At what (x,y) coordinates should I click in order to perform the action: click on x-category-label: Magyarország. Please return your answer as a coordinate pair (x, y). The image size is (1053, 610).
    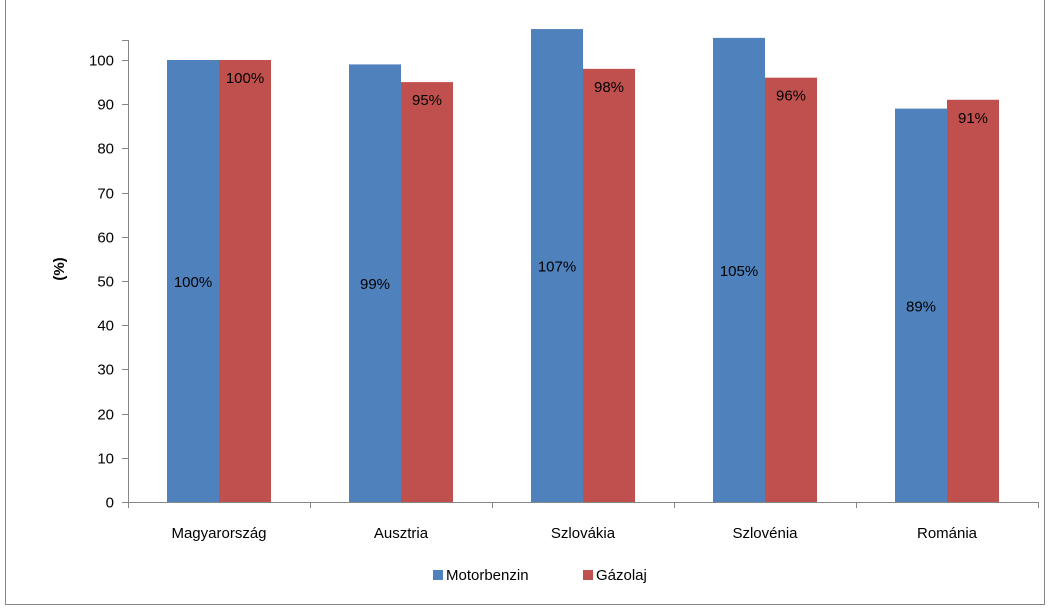
    Looking at the image, I should click on (218, 533).